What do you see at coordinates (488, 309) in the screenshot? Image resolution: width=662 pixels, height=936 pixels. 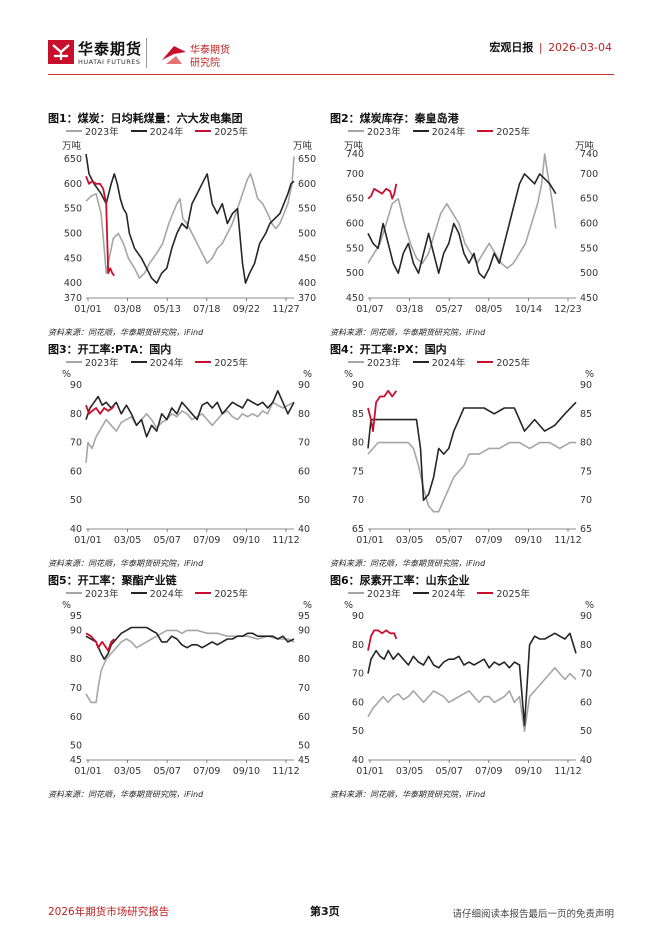 I see `x-tick-label: 08/05` at bounding box center [488, 309].